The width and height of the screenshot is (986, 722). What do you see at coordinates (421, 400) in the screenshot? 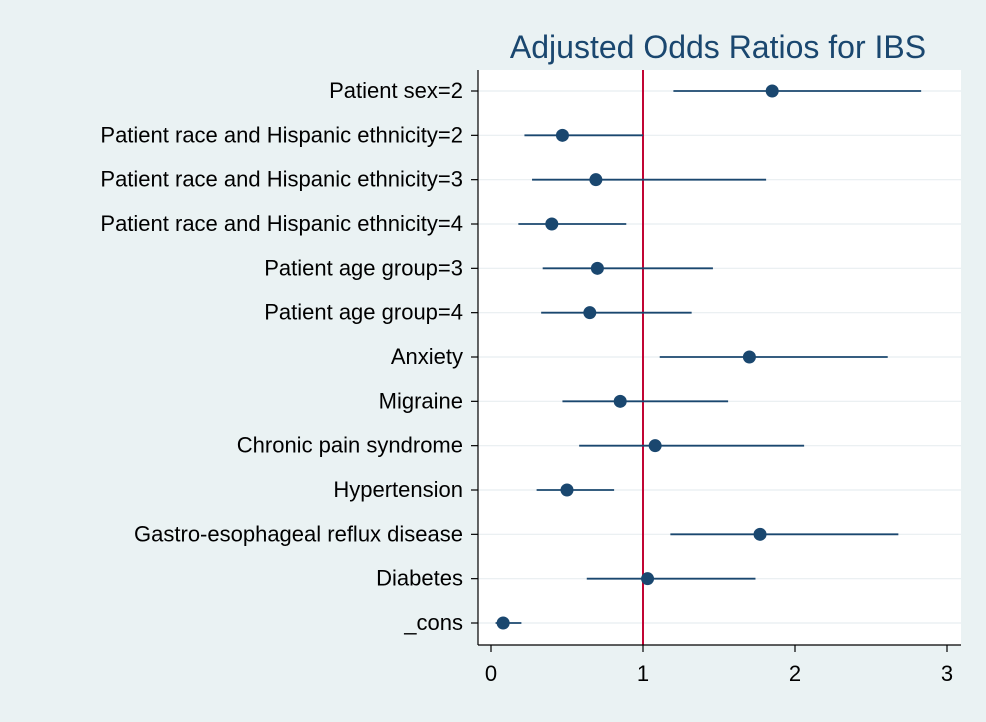
I see `y-tick-label: Migraine` at bounding box center [421, 400].